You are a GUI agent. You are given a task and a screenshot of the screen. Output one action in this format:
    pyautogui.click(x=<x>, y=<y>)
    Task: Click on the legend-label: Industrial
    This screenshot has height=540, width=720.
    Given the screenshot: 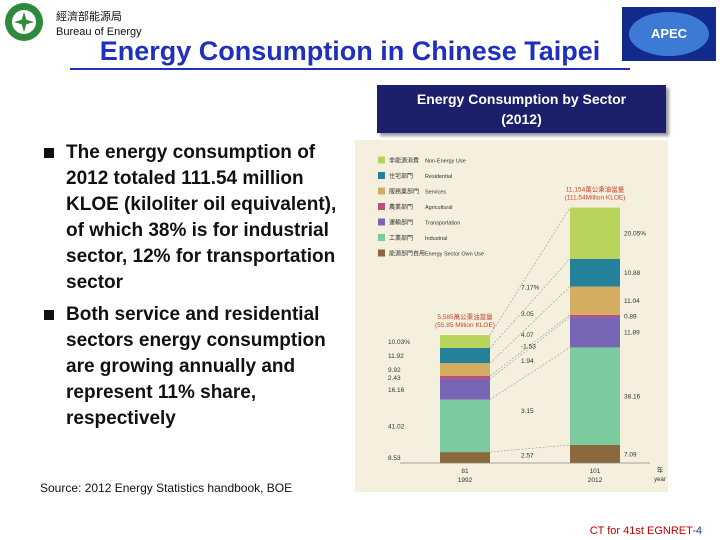 What is the action you would take?
    pyautogui.click(x=436, y=239)
    